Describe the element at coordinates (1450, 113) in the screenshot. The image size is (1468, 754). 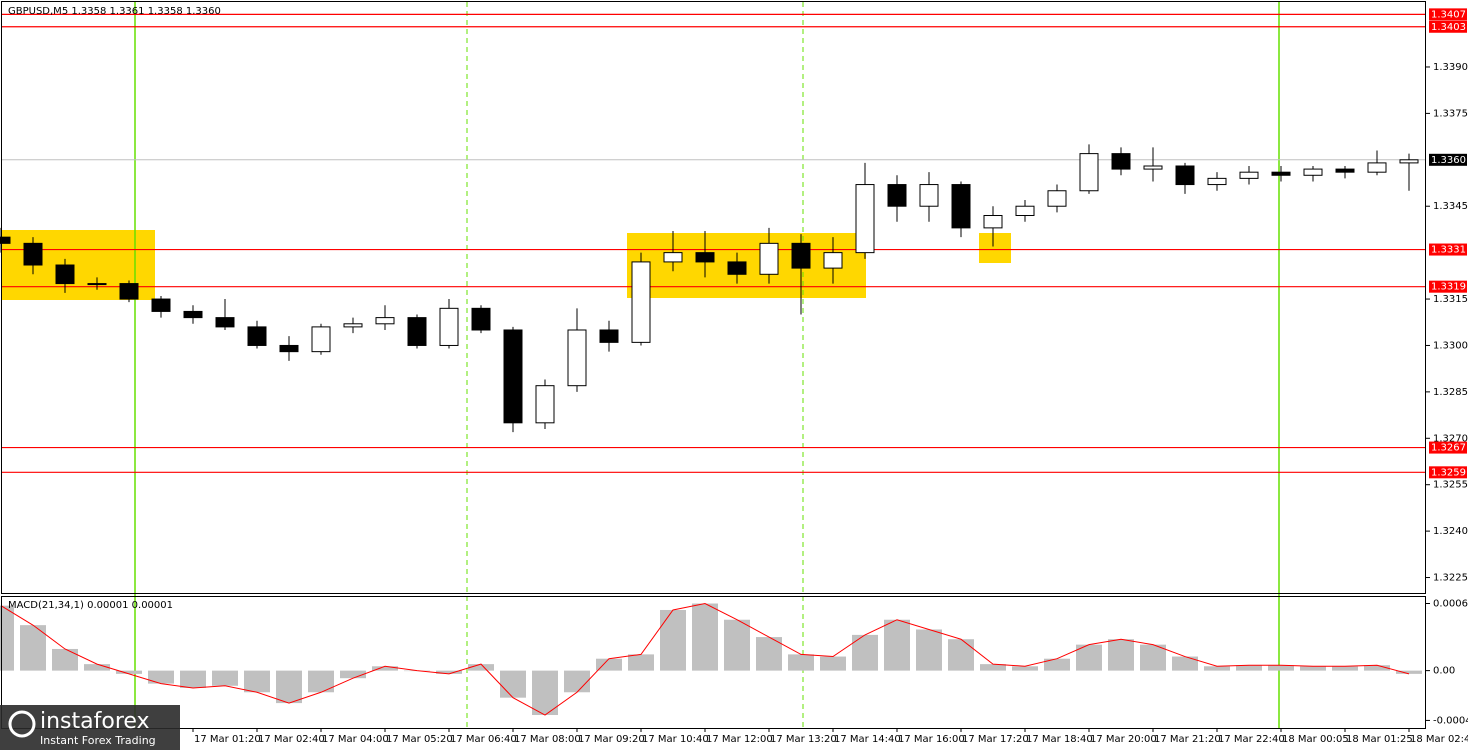
I see `y-tick-label: 1.3375` at that location.